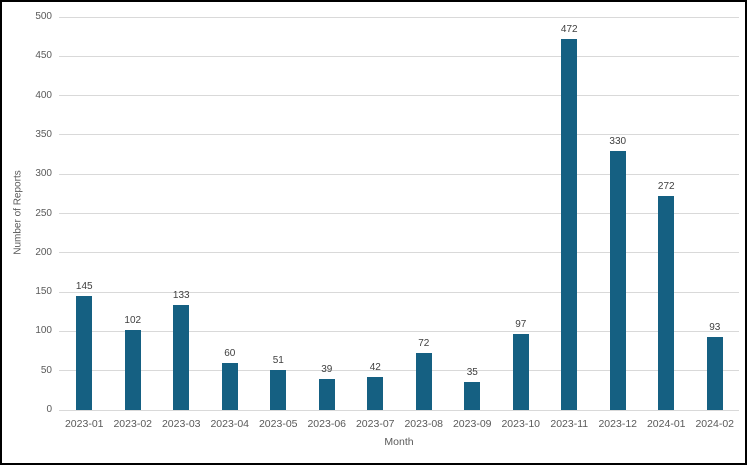 This screenshot has width=747, height=465. Describe the element at coordinates (43, 292) in the screenshot. I see `y-tick-150: 150` at that location.